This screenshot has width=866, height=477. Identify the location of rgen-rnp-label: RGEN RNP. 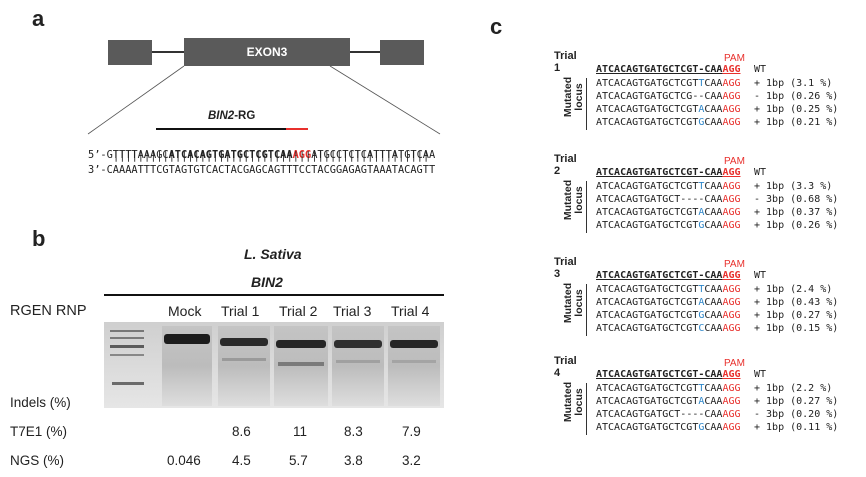
(48, 311).